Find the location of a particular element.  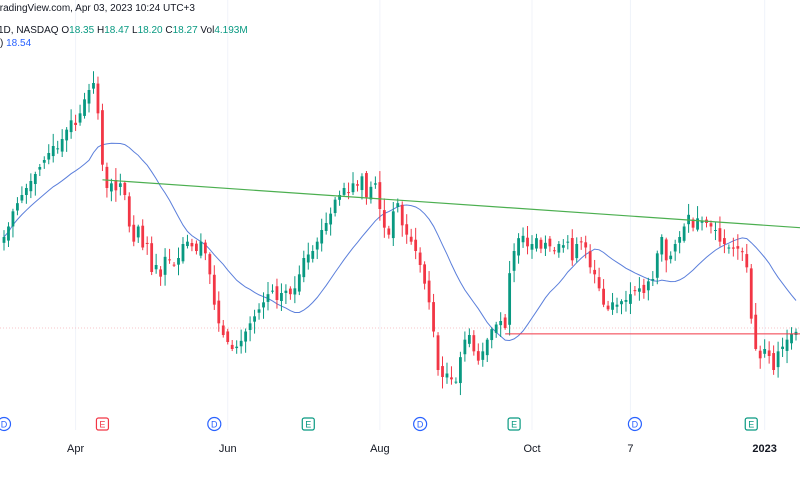

ma-value: 18.54 is located at coordinates (19, 43).